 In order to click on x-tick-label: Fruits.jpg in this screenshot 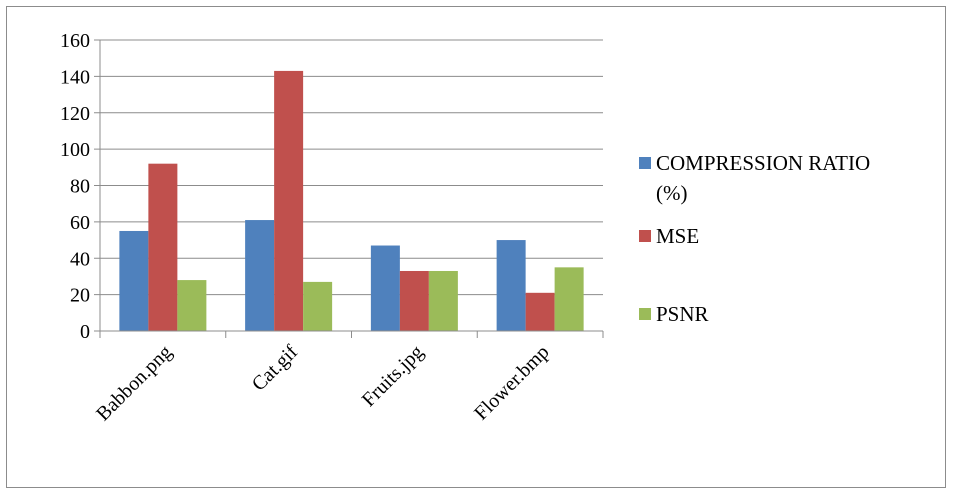, I will do `click(393, 376)`.